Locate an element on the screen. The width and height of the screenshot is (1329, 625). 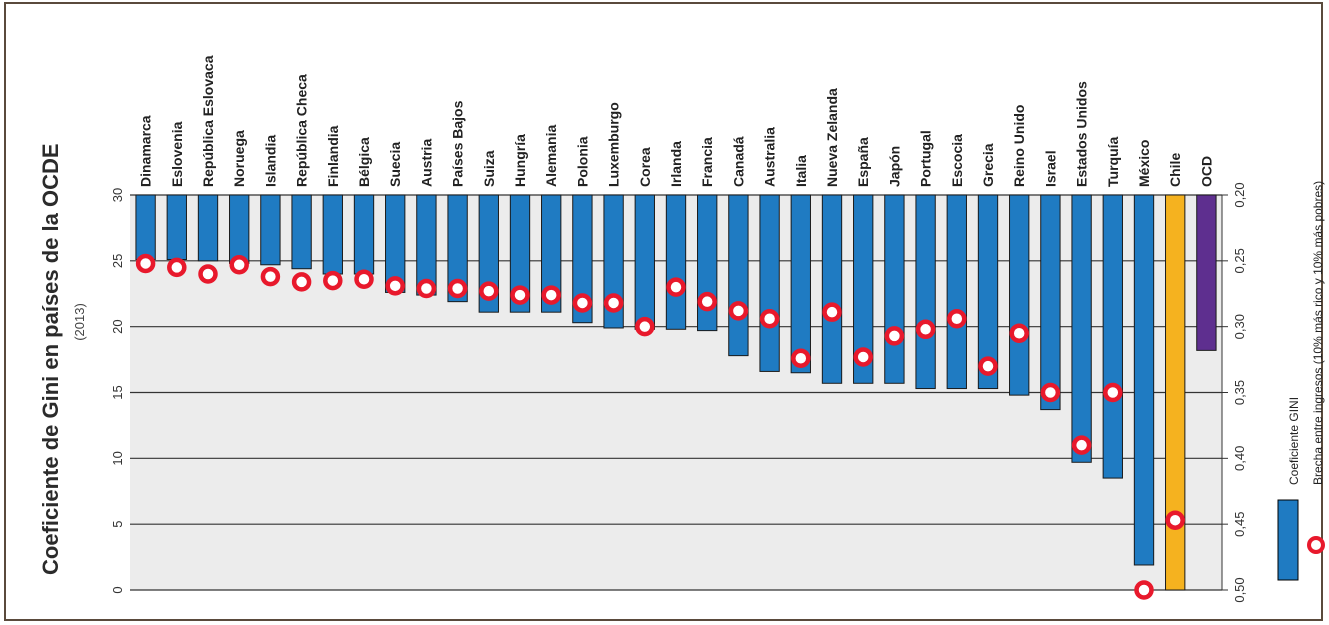
category-label: Grecia is located at coordinates (988, 165).